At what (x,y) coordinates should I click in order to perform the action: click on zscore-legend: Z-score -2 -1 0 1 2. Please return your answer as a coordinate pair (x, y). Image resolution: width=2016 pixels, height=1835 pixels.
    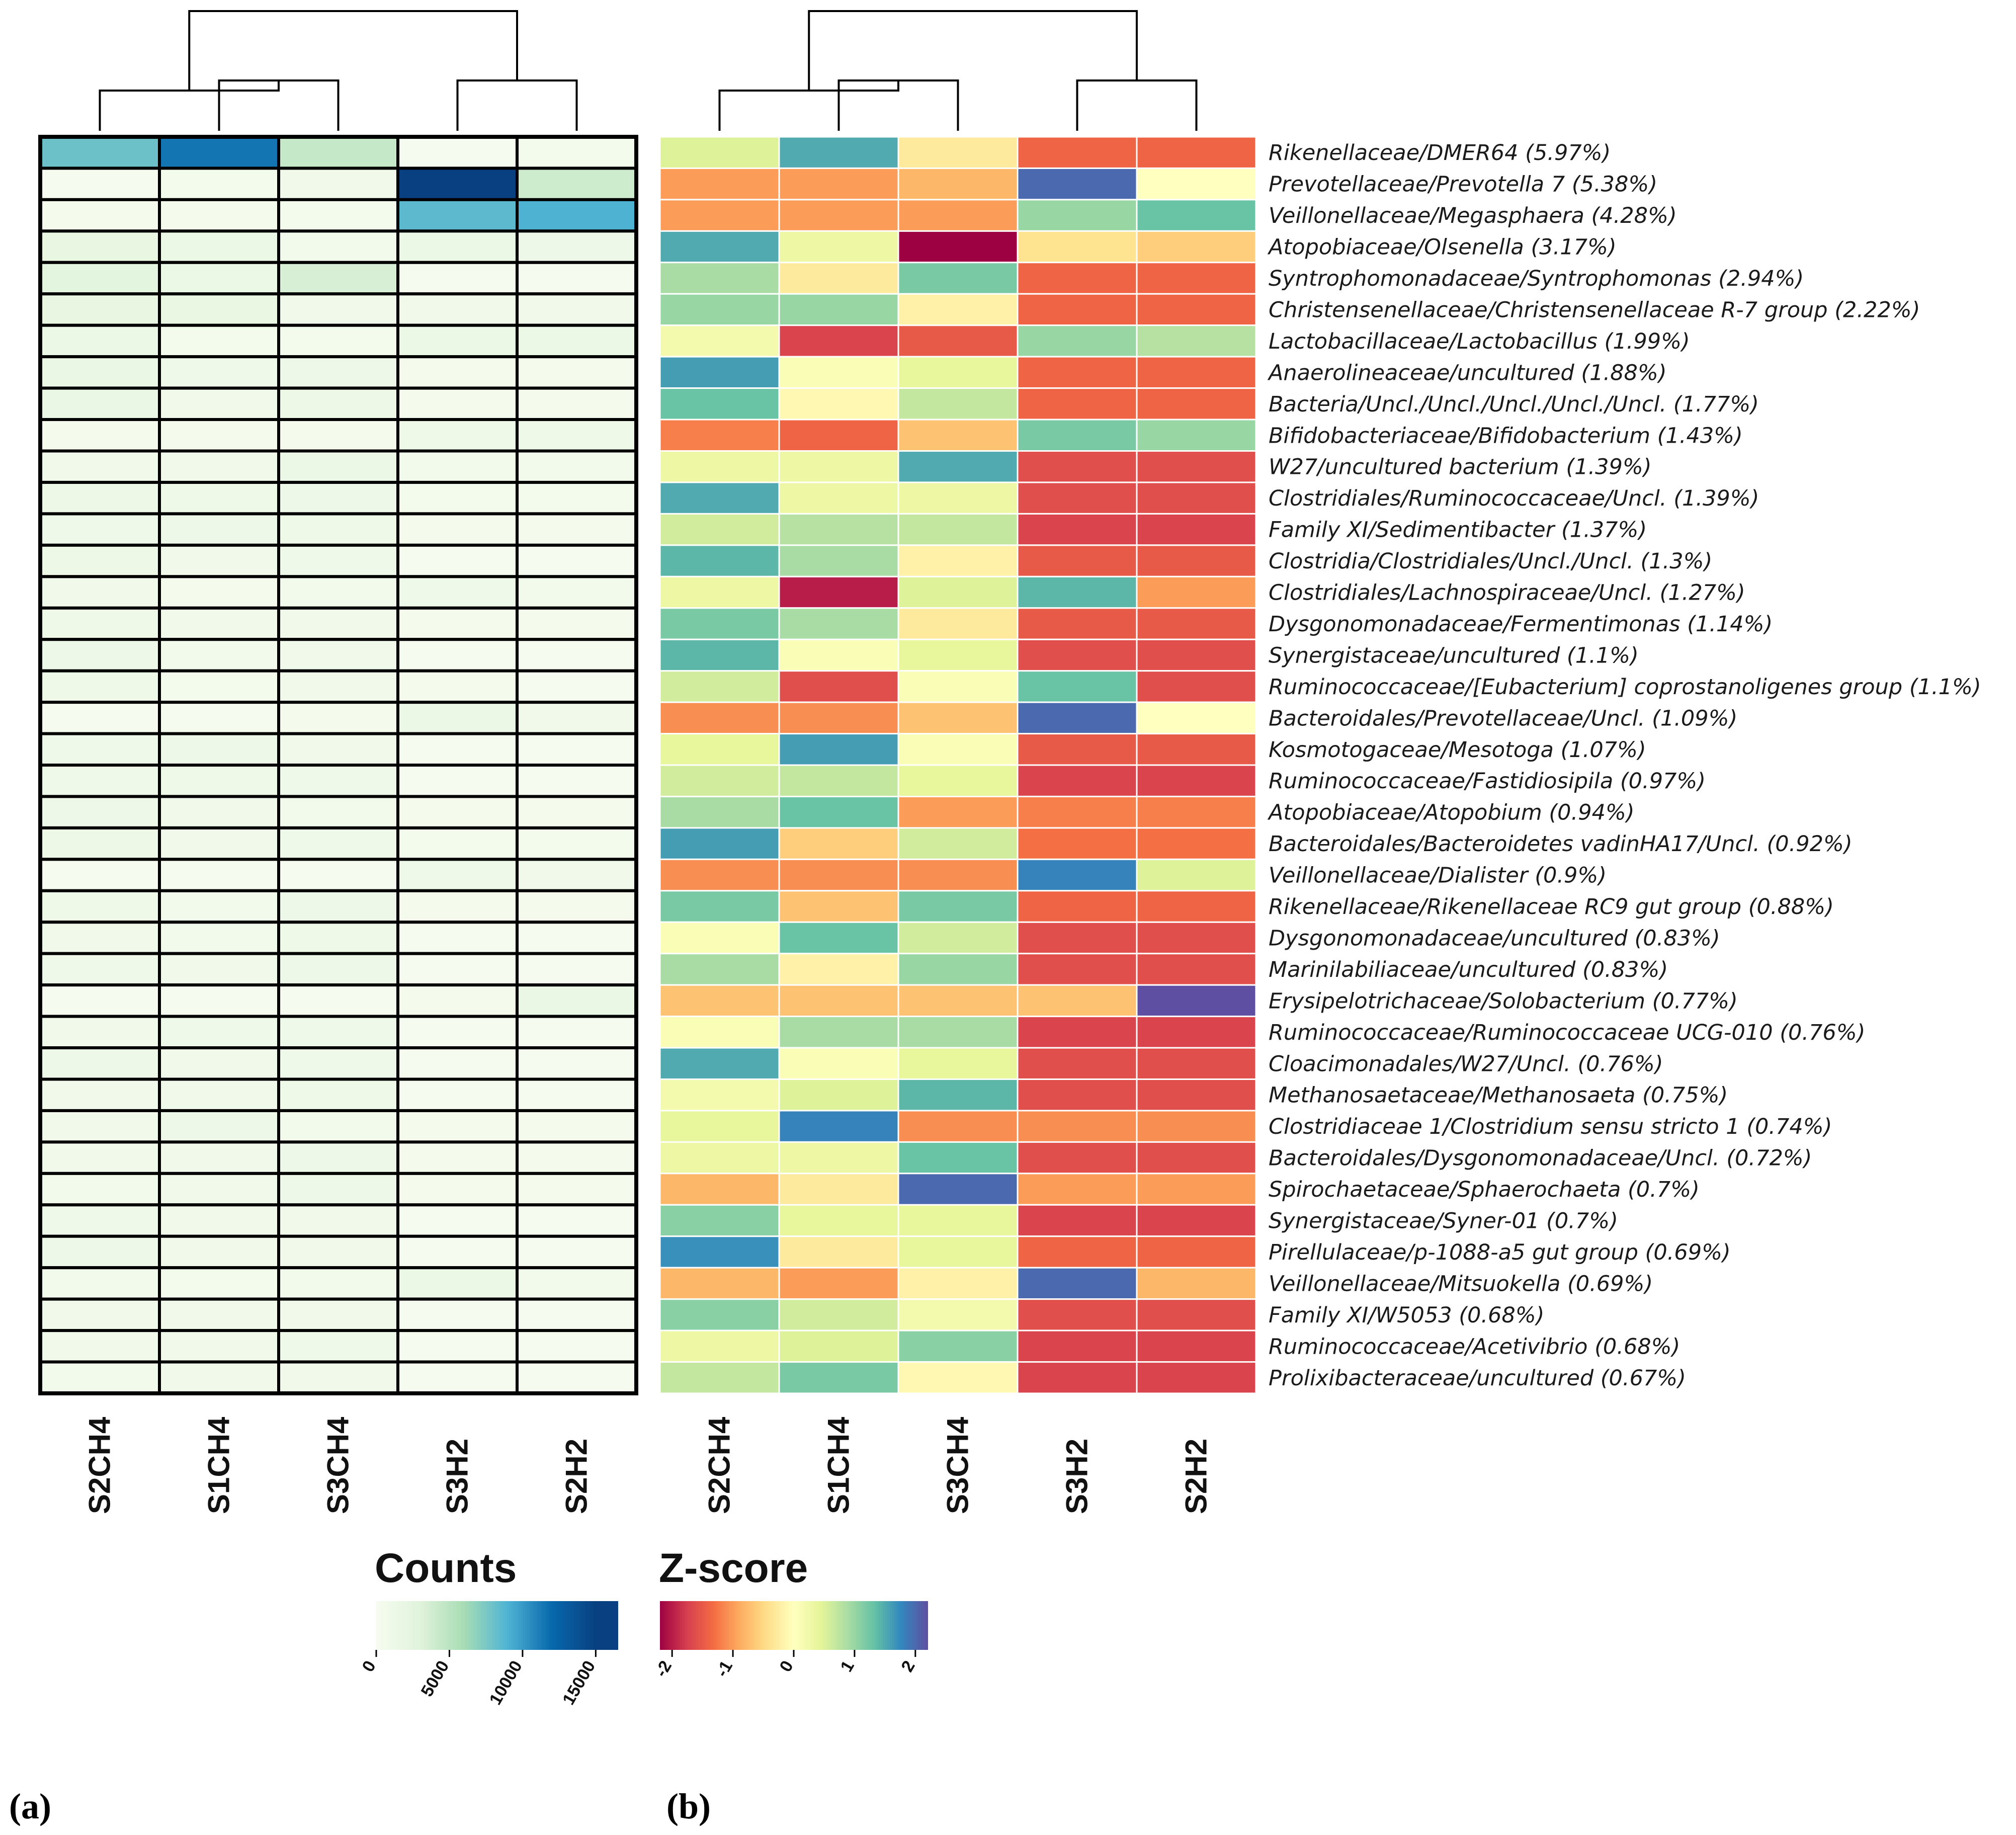
    Looking at the image, I should click on (789, 1612).